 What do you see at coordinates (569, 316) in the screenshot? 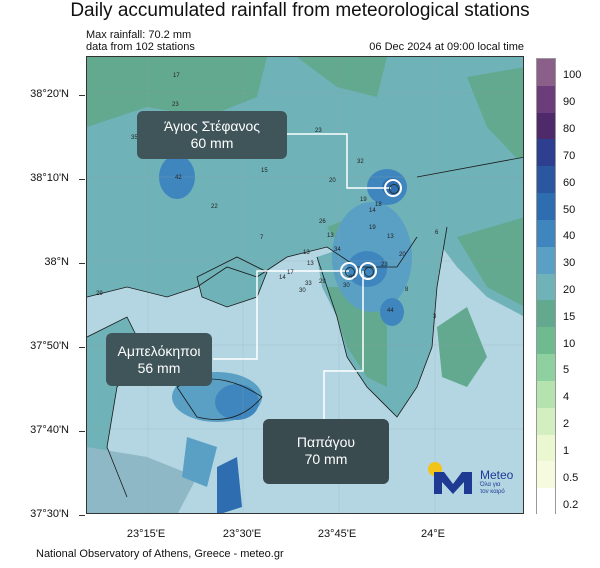
I see `legend-label: 15` at bounding box center [569, 316].